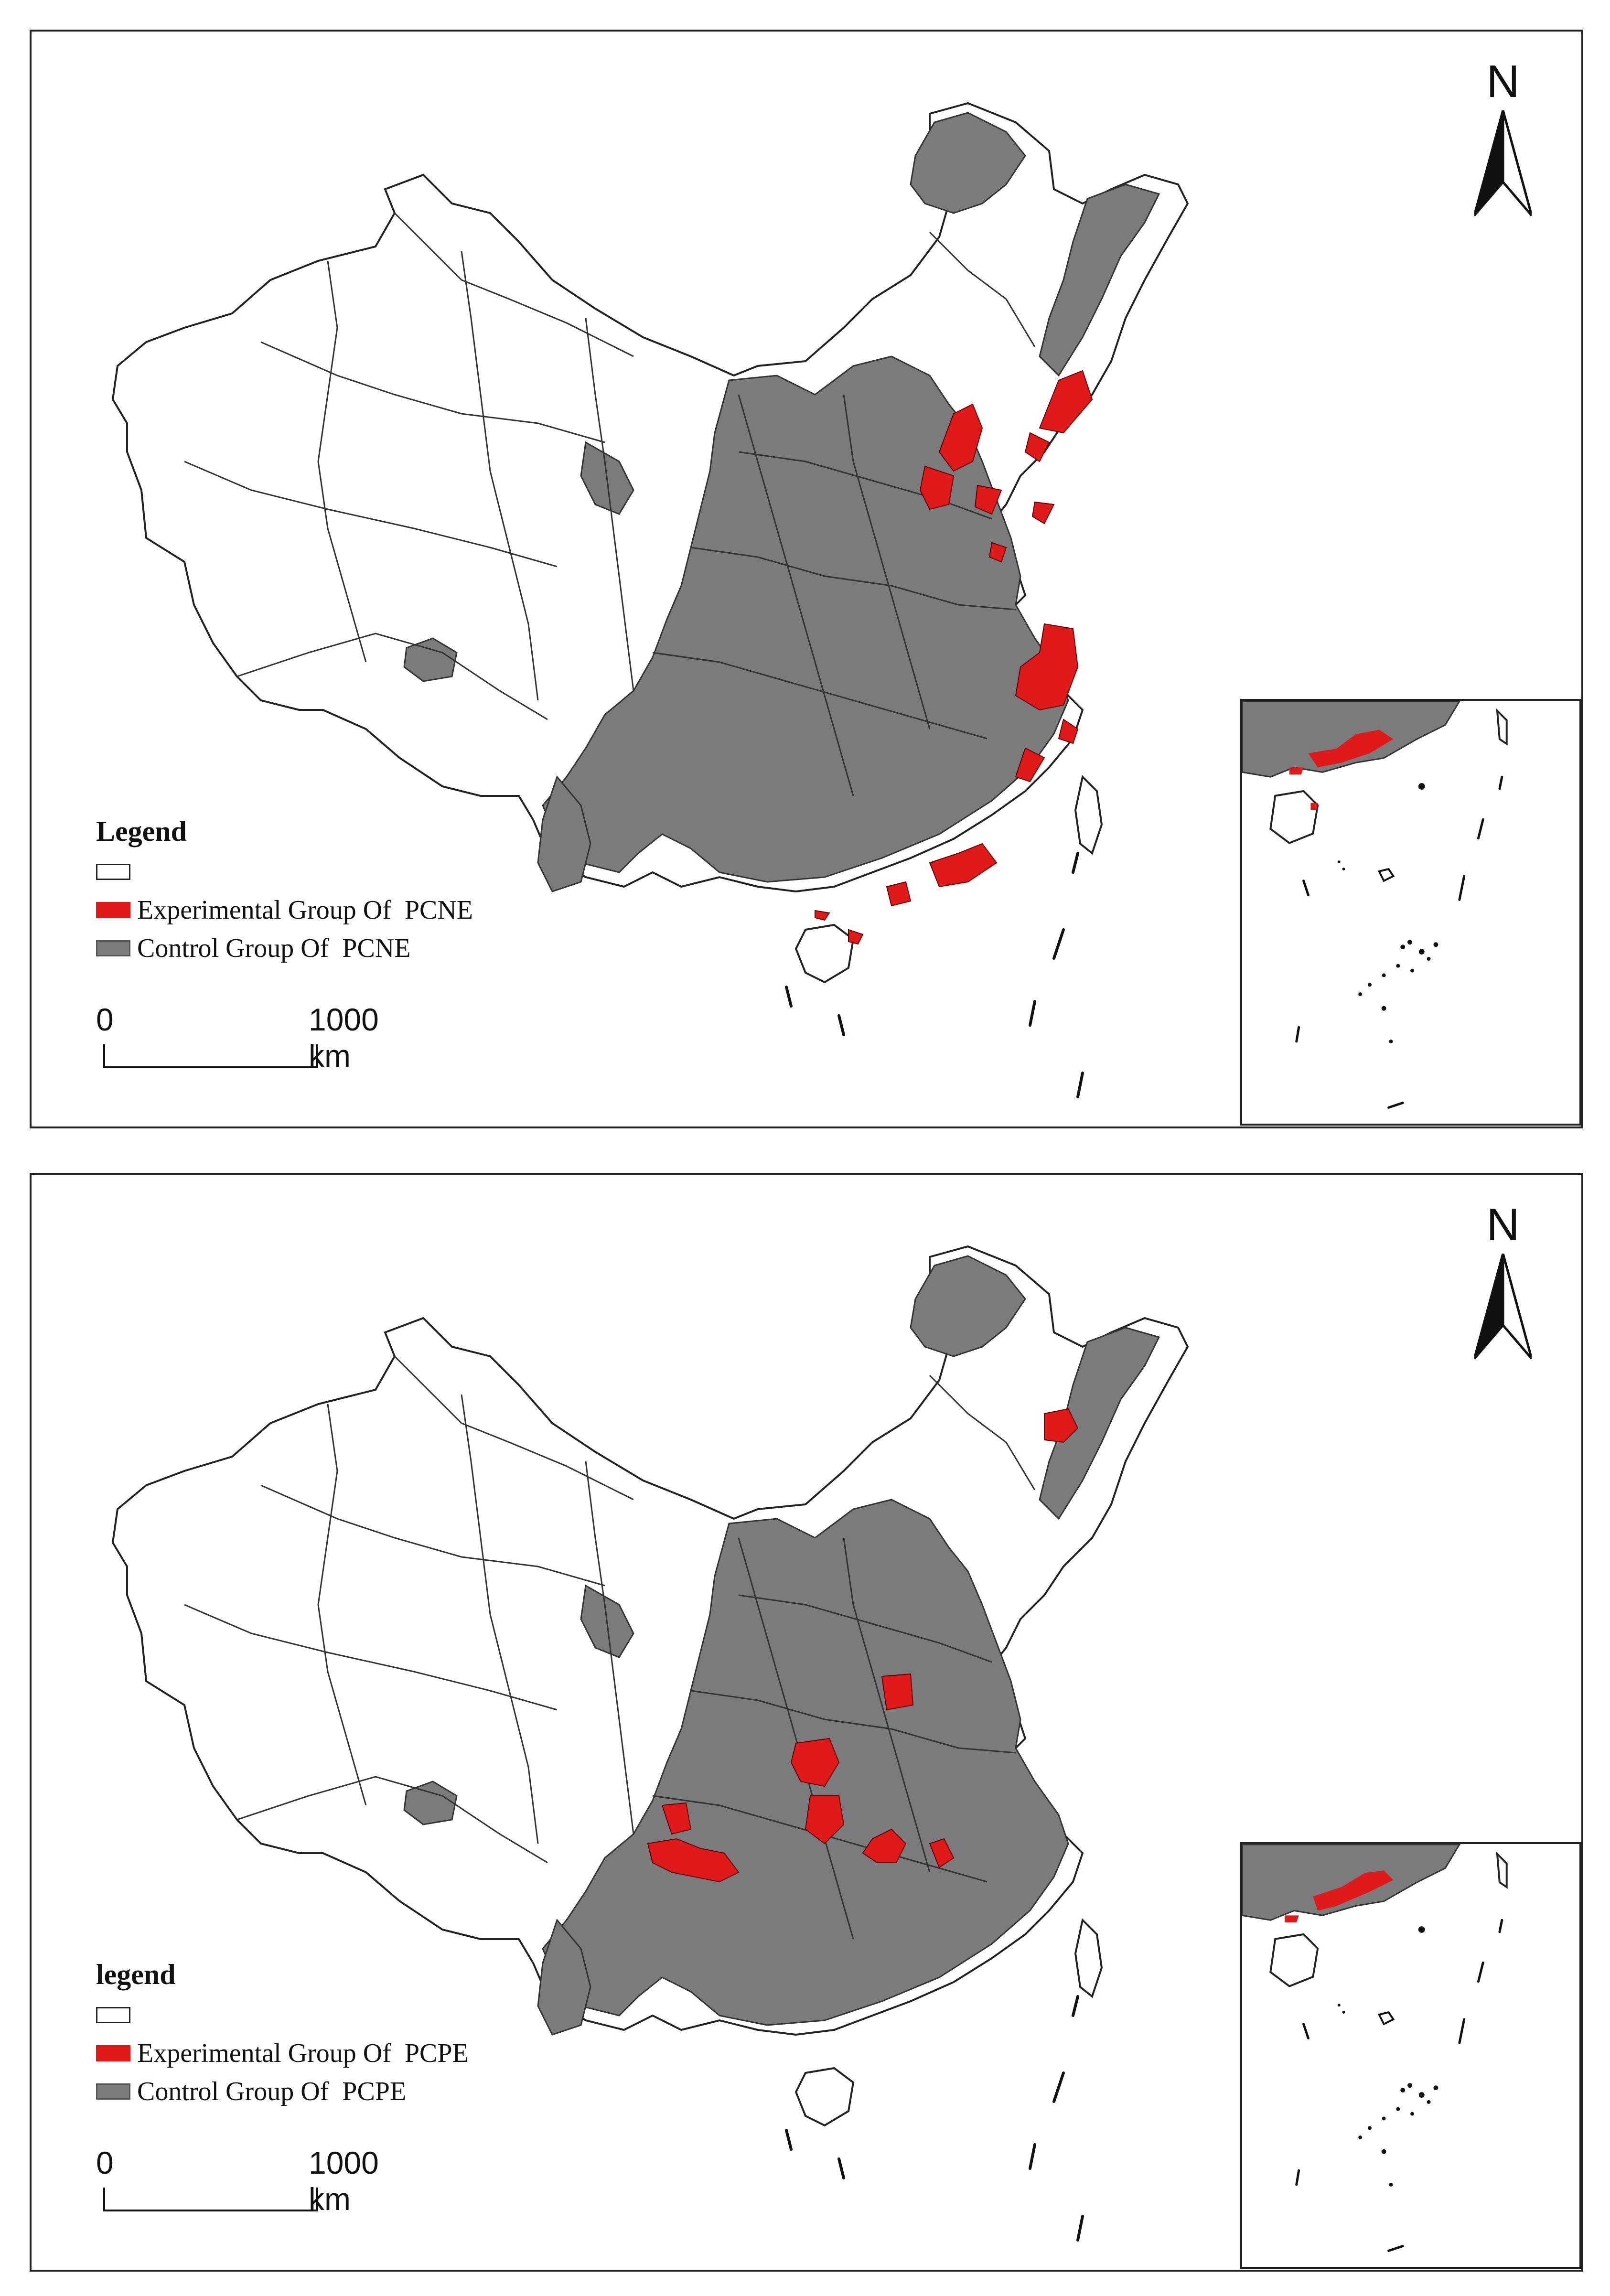 The height and width of the screenshot is (2296, 1610). I want to click on legend-item-control: Control Group Of PCNE, so click(382, 948).